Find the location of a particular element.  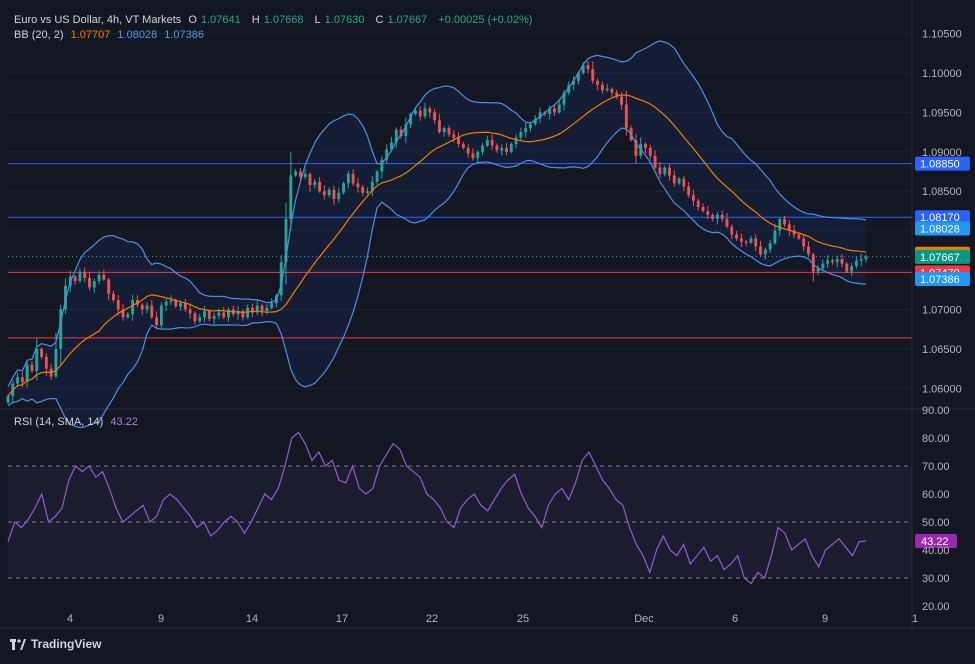

tradingview-logo: TradingView is located at coordinates (55, 644).